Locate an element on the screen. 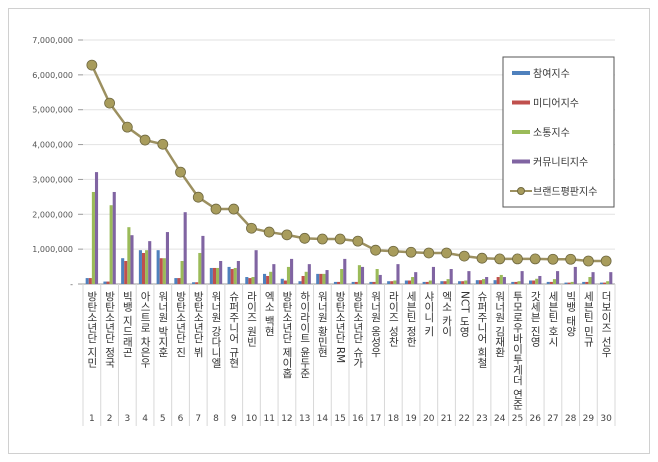 The image size is (658, 462). x-rank-label: 21 is located at coordinates (446, 419).